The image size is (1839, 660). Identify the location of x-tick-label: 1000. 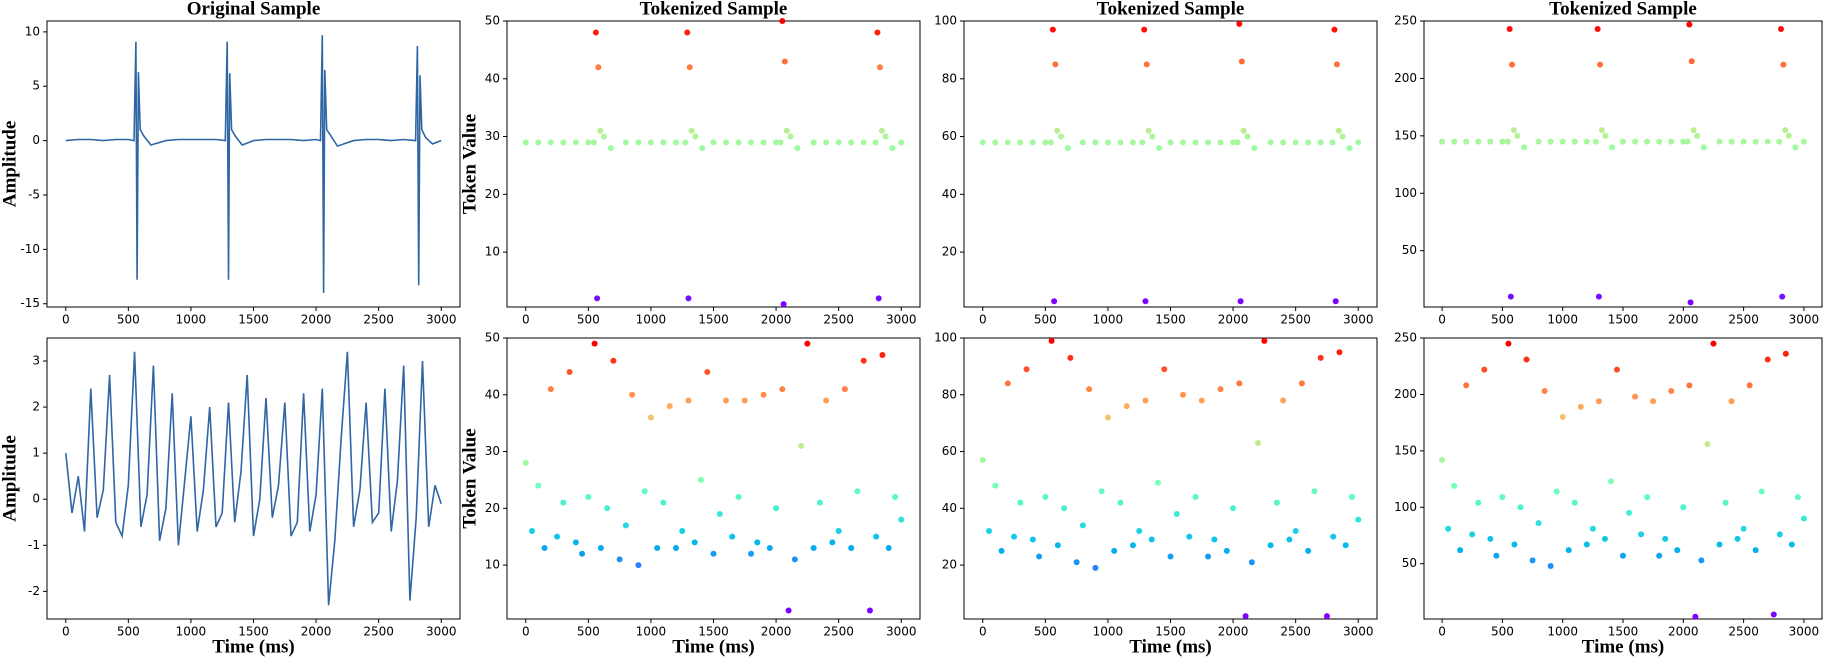
(1108, 632).